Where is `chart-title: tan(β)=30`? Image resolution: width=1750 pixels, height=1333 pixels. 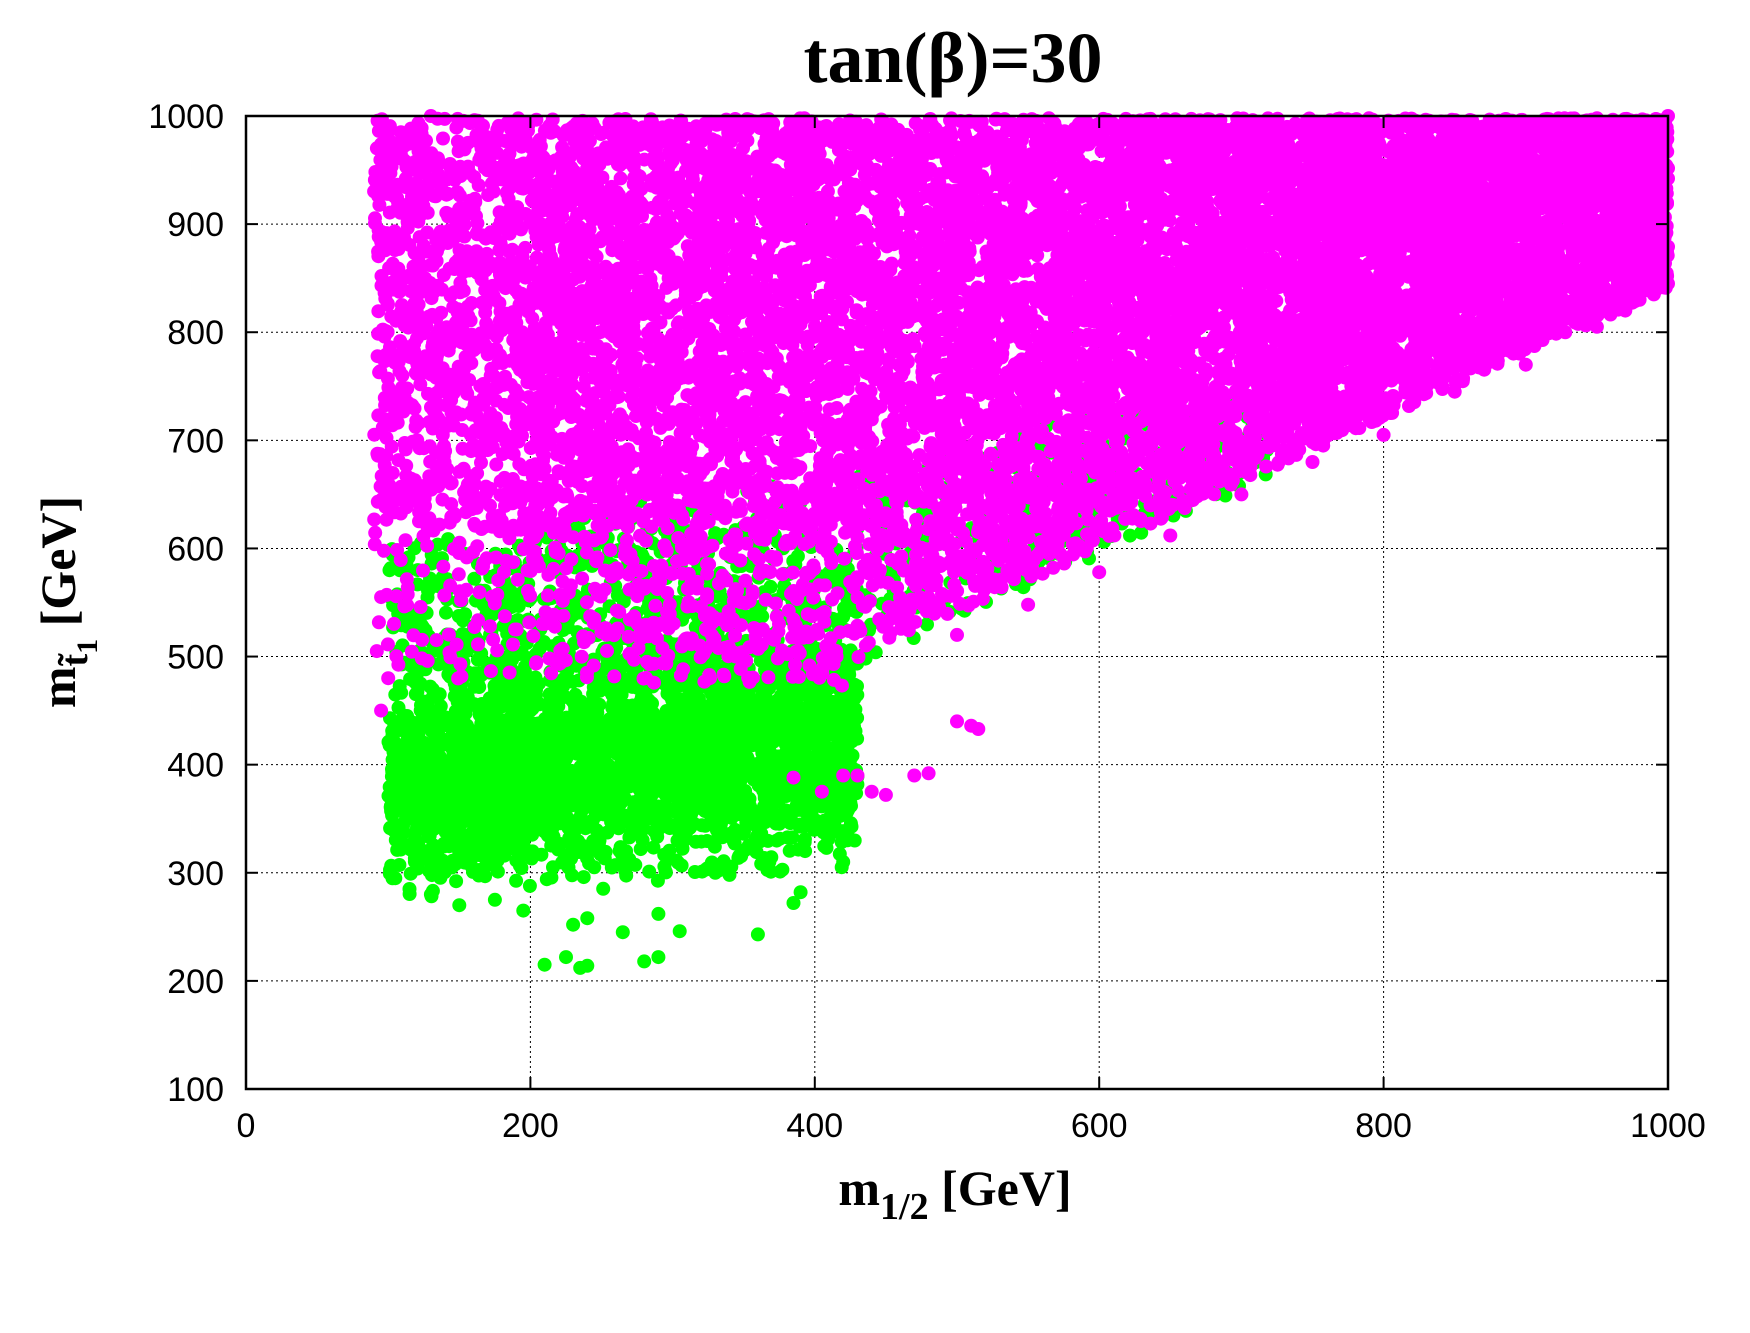 chart-title: tan(β)=30 is located at coordinates (953, 58).